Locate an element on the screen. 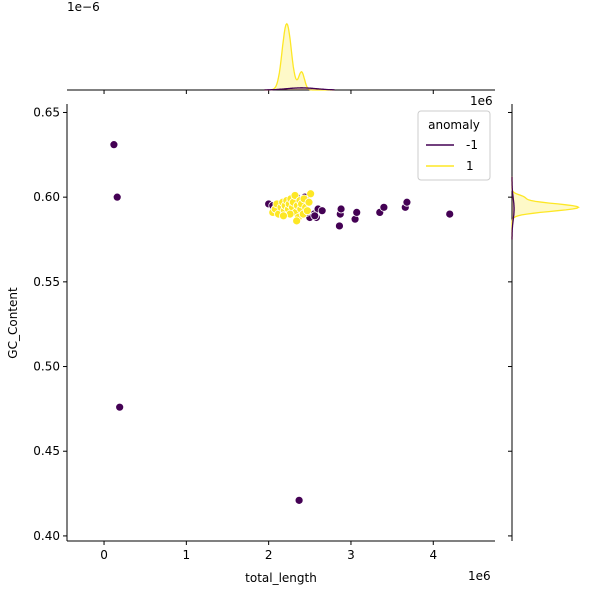 The image size is (600, 600). y-axis-label: GC_Content is located at coordinates (13, 323).